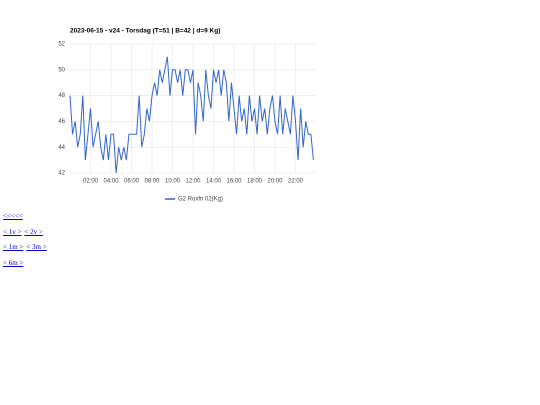  I want to click on x-tick-label: 06:00, so click(132, 182).